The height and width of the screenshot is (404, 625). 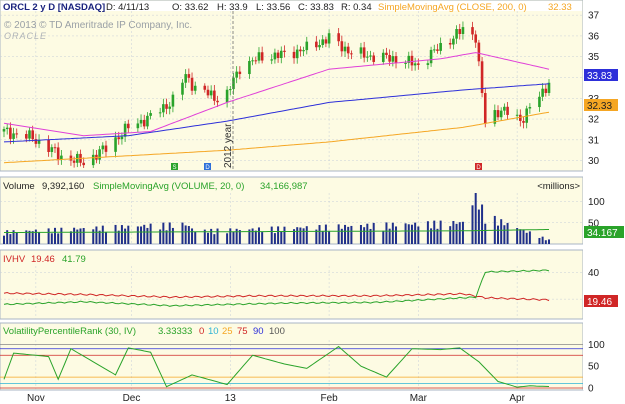 I want to click on right-axis-area, so click(x=604, y=195).